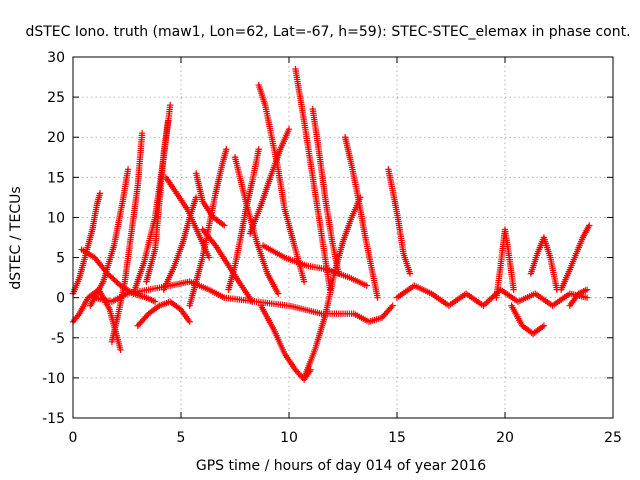  What do you see at coordinates (56, 218) in the screenshot?
I see `y-tick-label: 10` at bounding box center [56, 218].